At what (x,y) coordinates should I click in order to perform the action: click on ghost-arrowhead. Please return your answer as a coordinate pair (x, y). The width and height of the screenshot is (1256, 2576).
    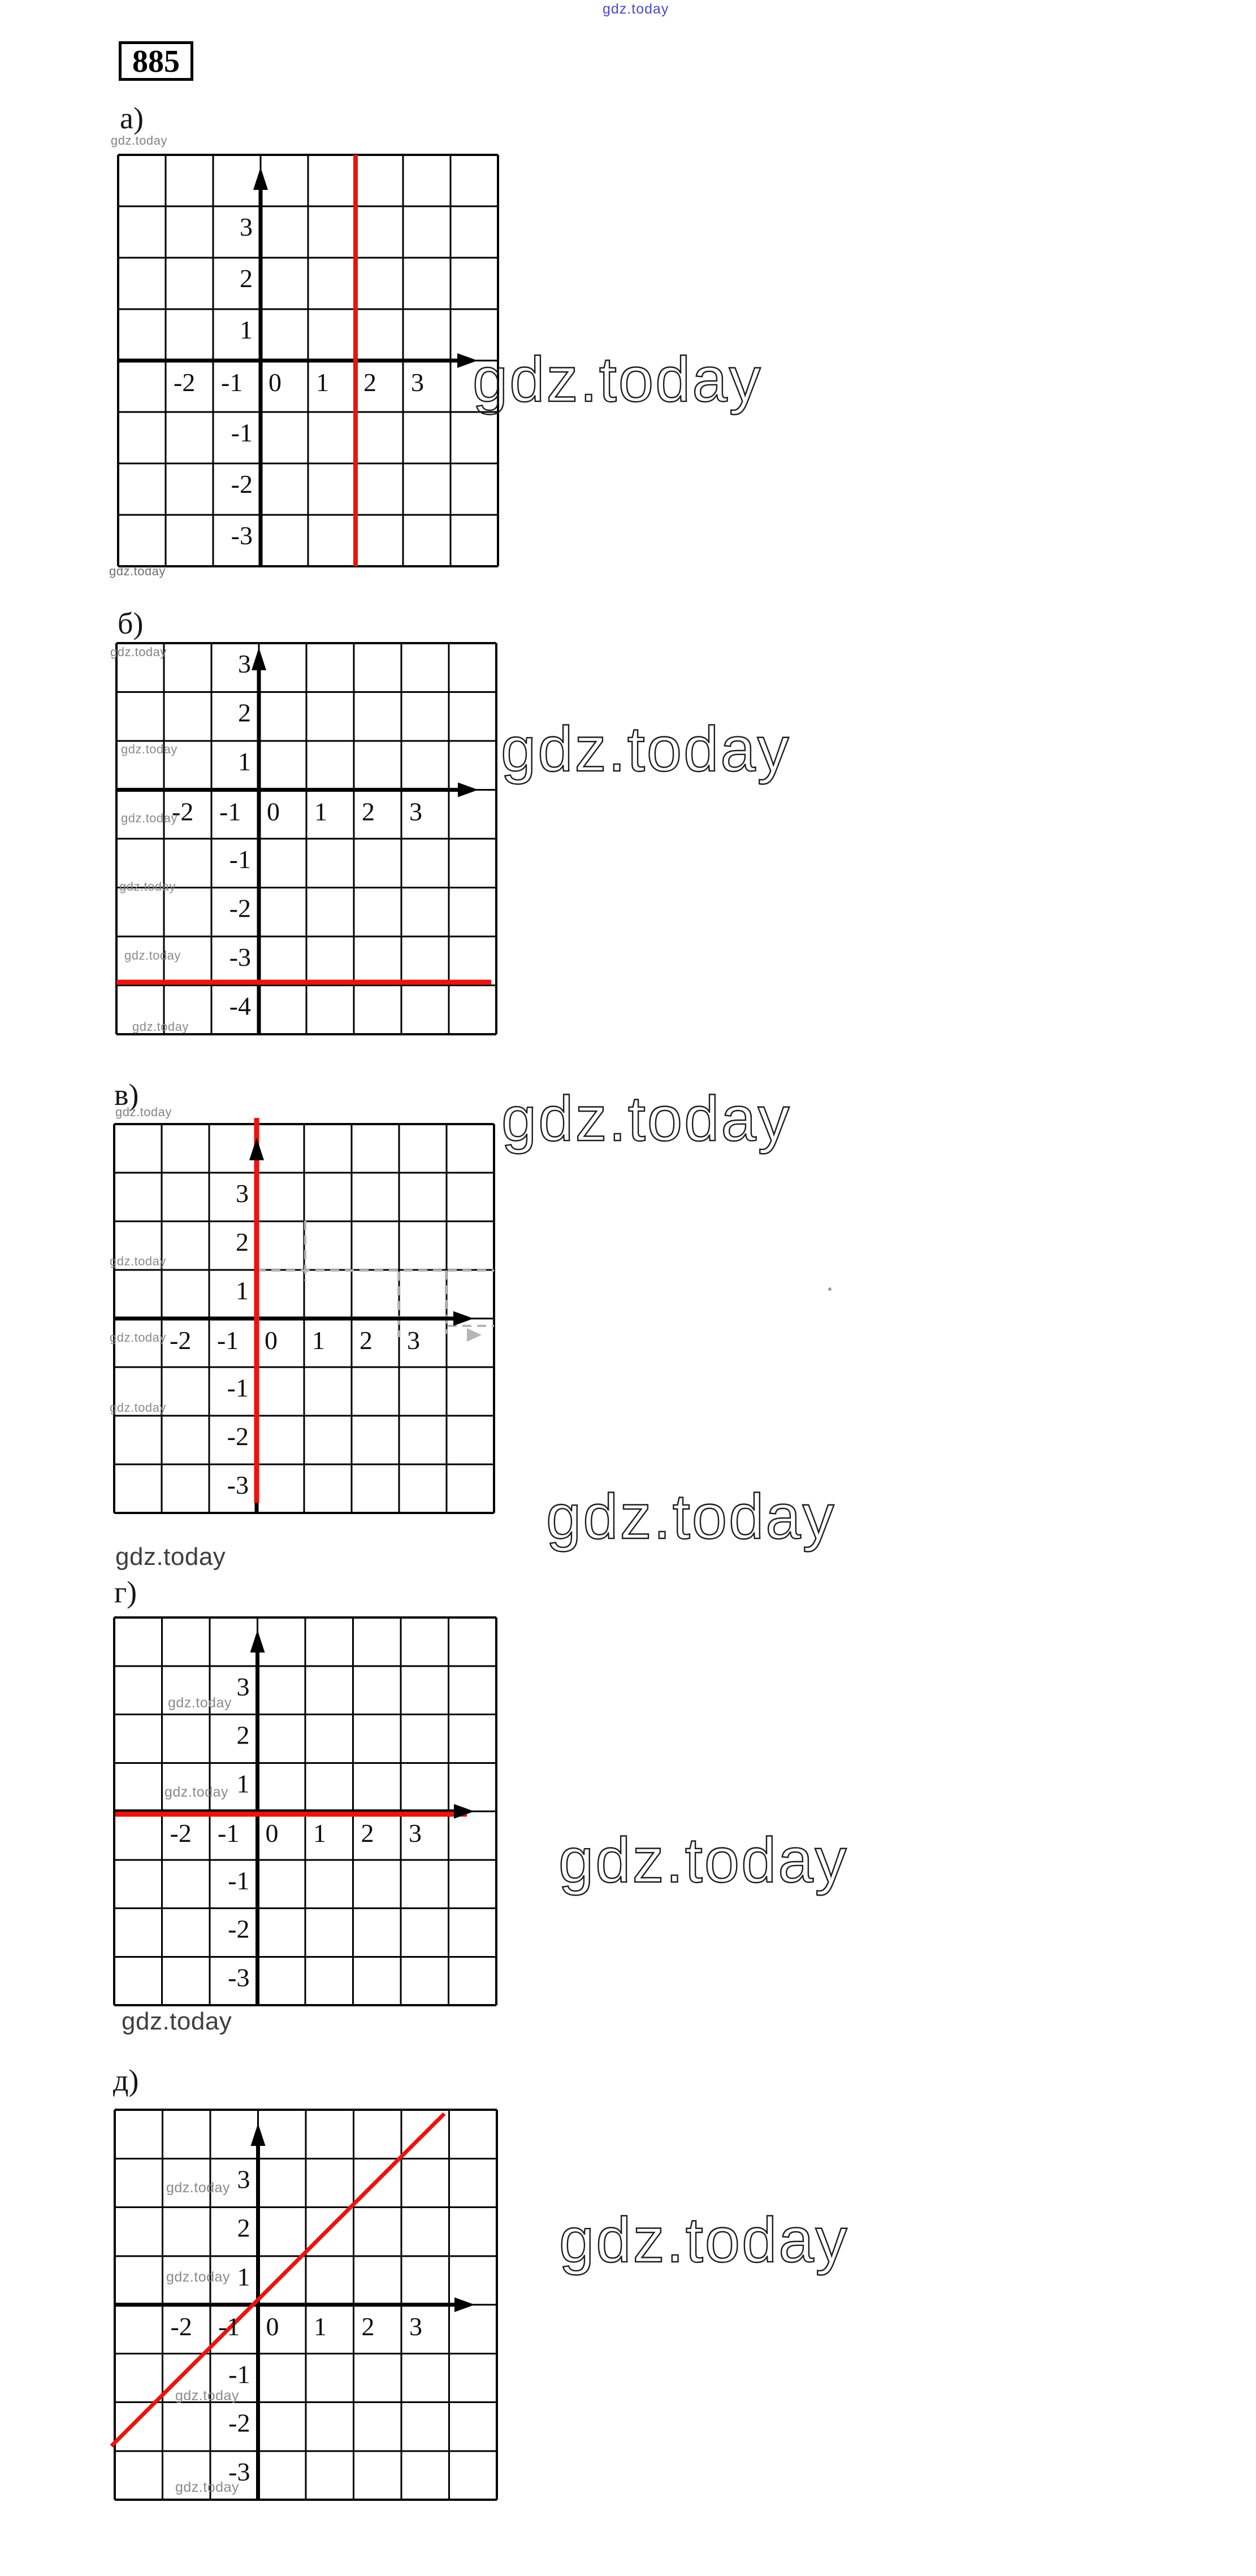
    Looking at the image, I should click on (474, 1335).